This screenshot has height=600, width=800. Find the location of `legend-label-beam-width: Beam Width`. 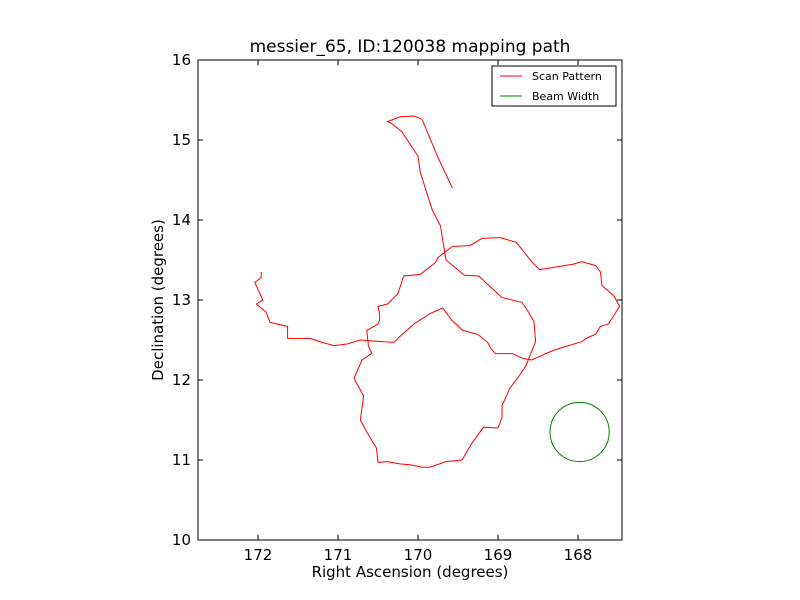

legend-label-beam-width: Beam Width is located at coordinates (565, 96).